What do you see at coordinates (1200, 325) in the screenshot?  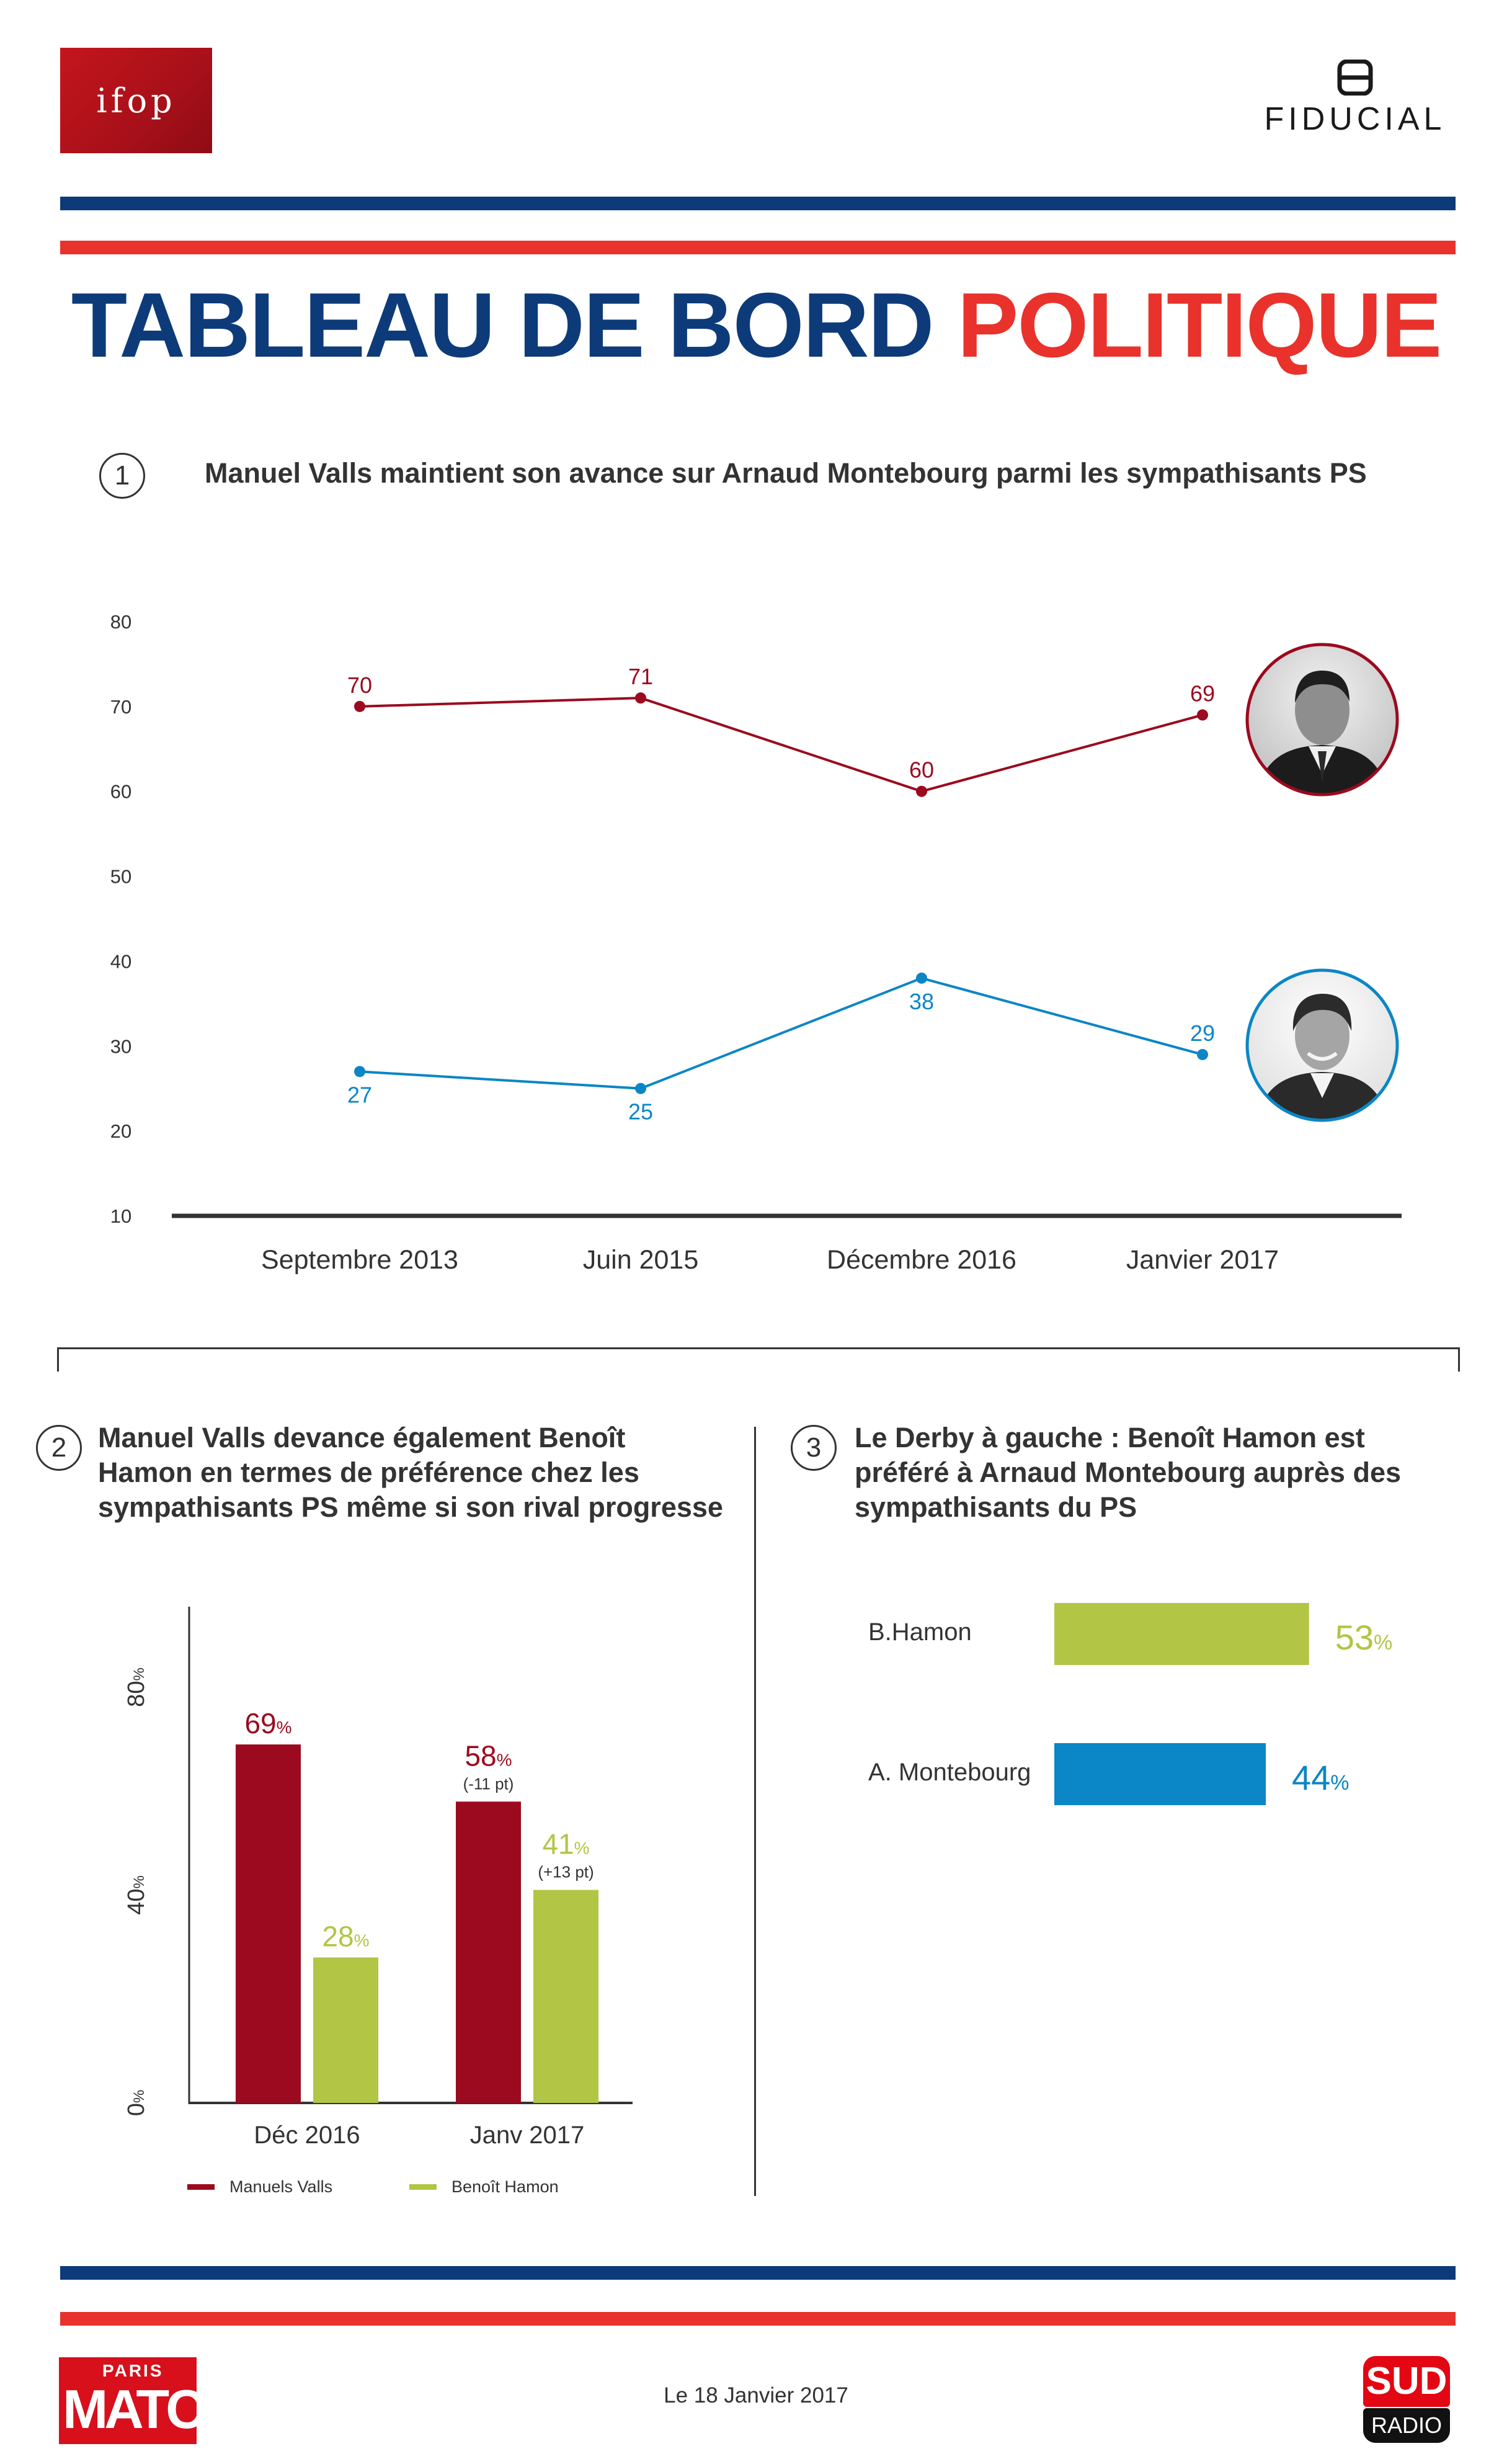 I see `page-title-part2: POLITIQUE` at bounding box center [1200, 325].